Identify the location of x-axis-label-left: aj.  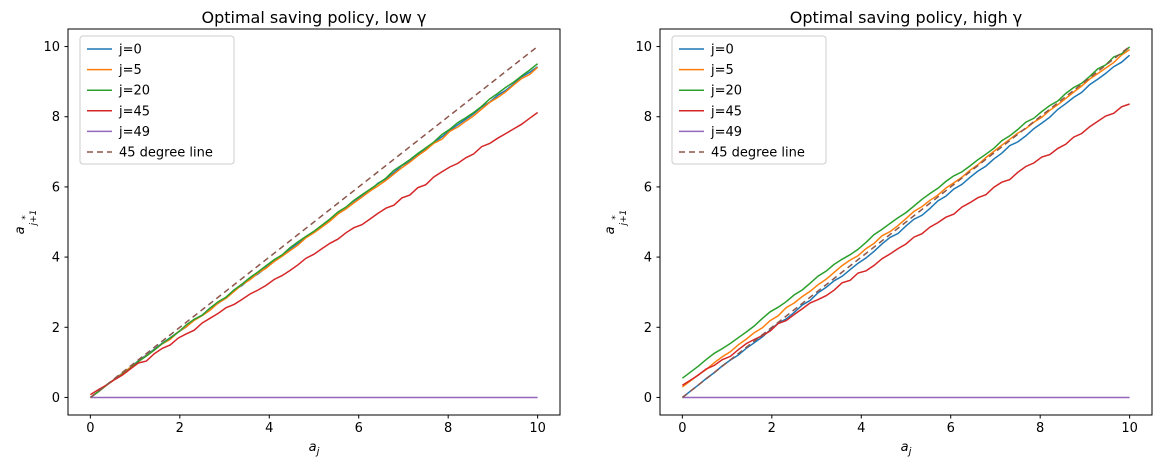
(314, 449).